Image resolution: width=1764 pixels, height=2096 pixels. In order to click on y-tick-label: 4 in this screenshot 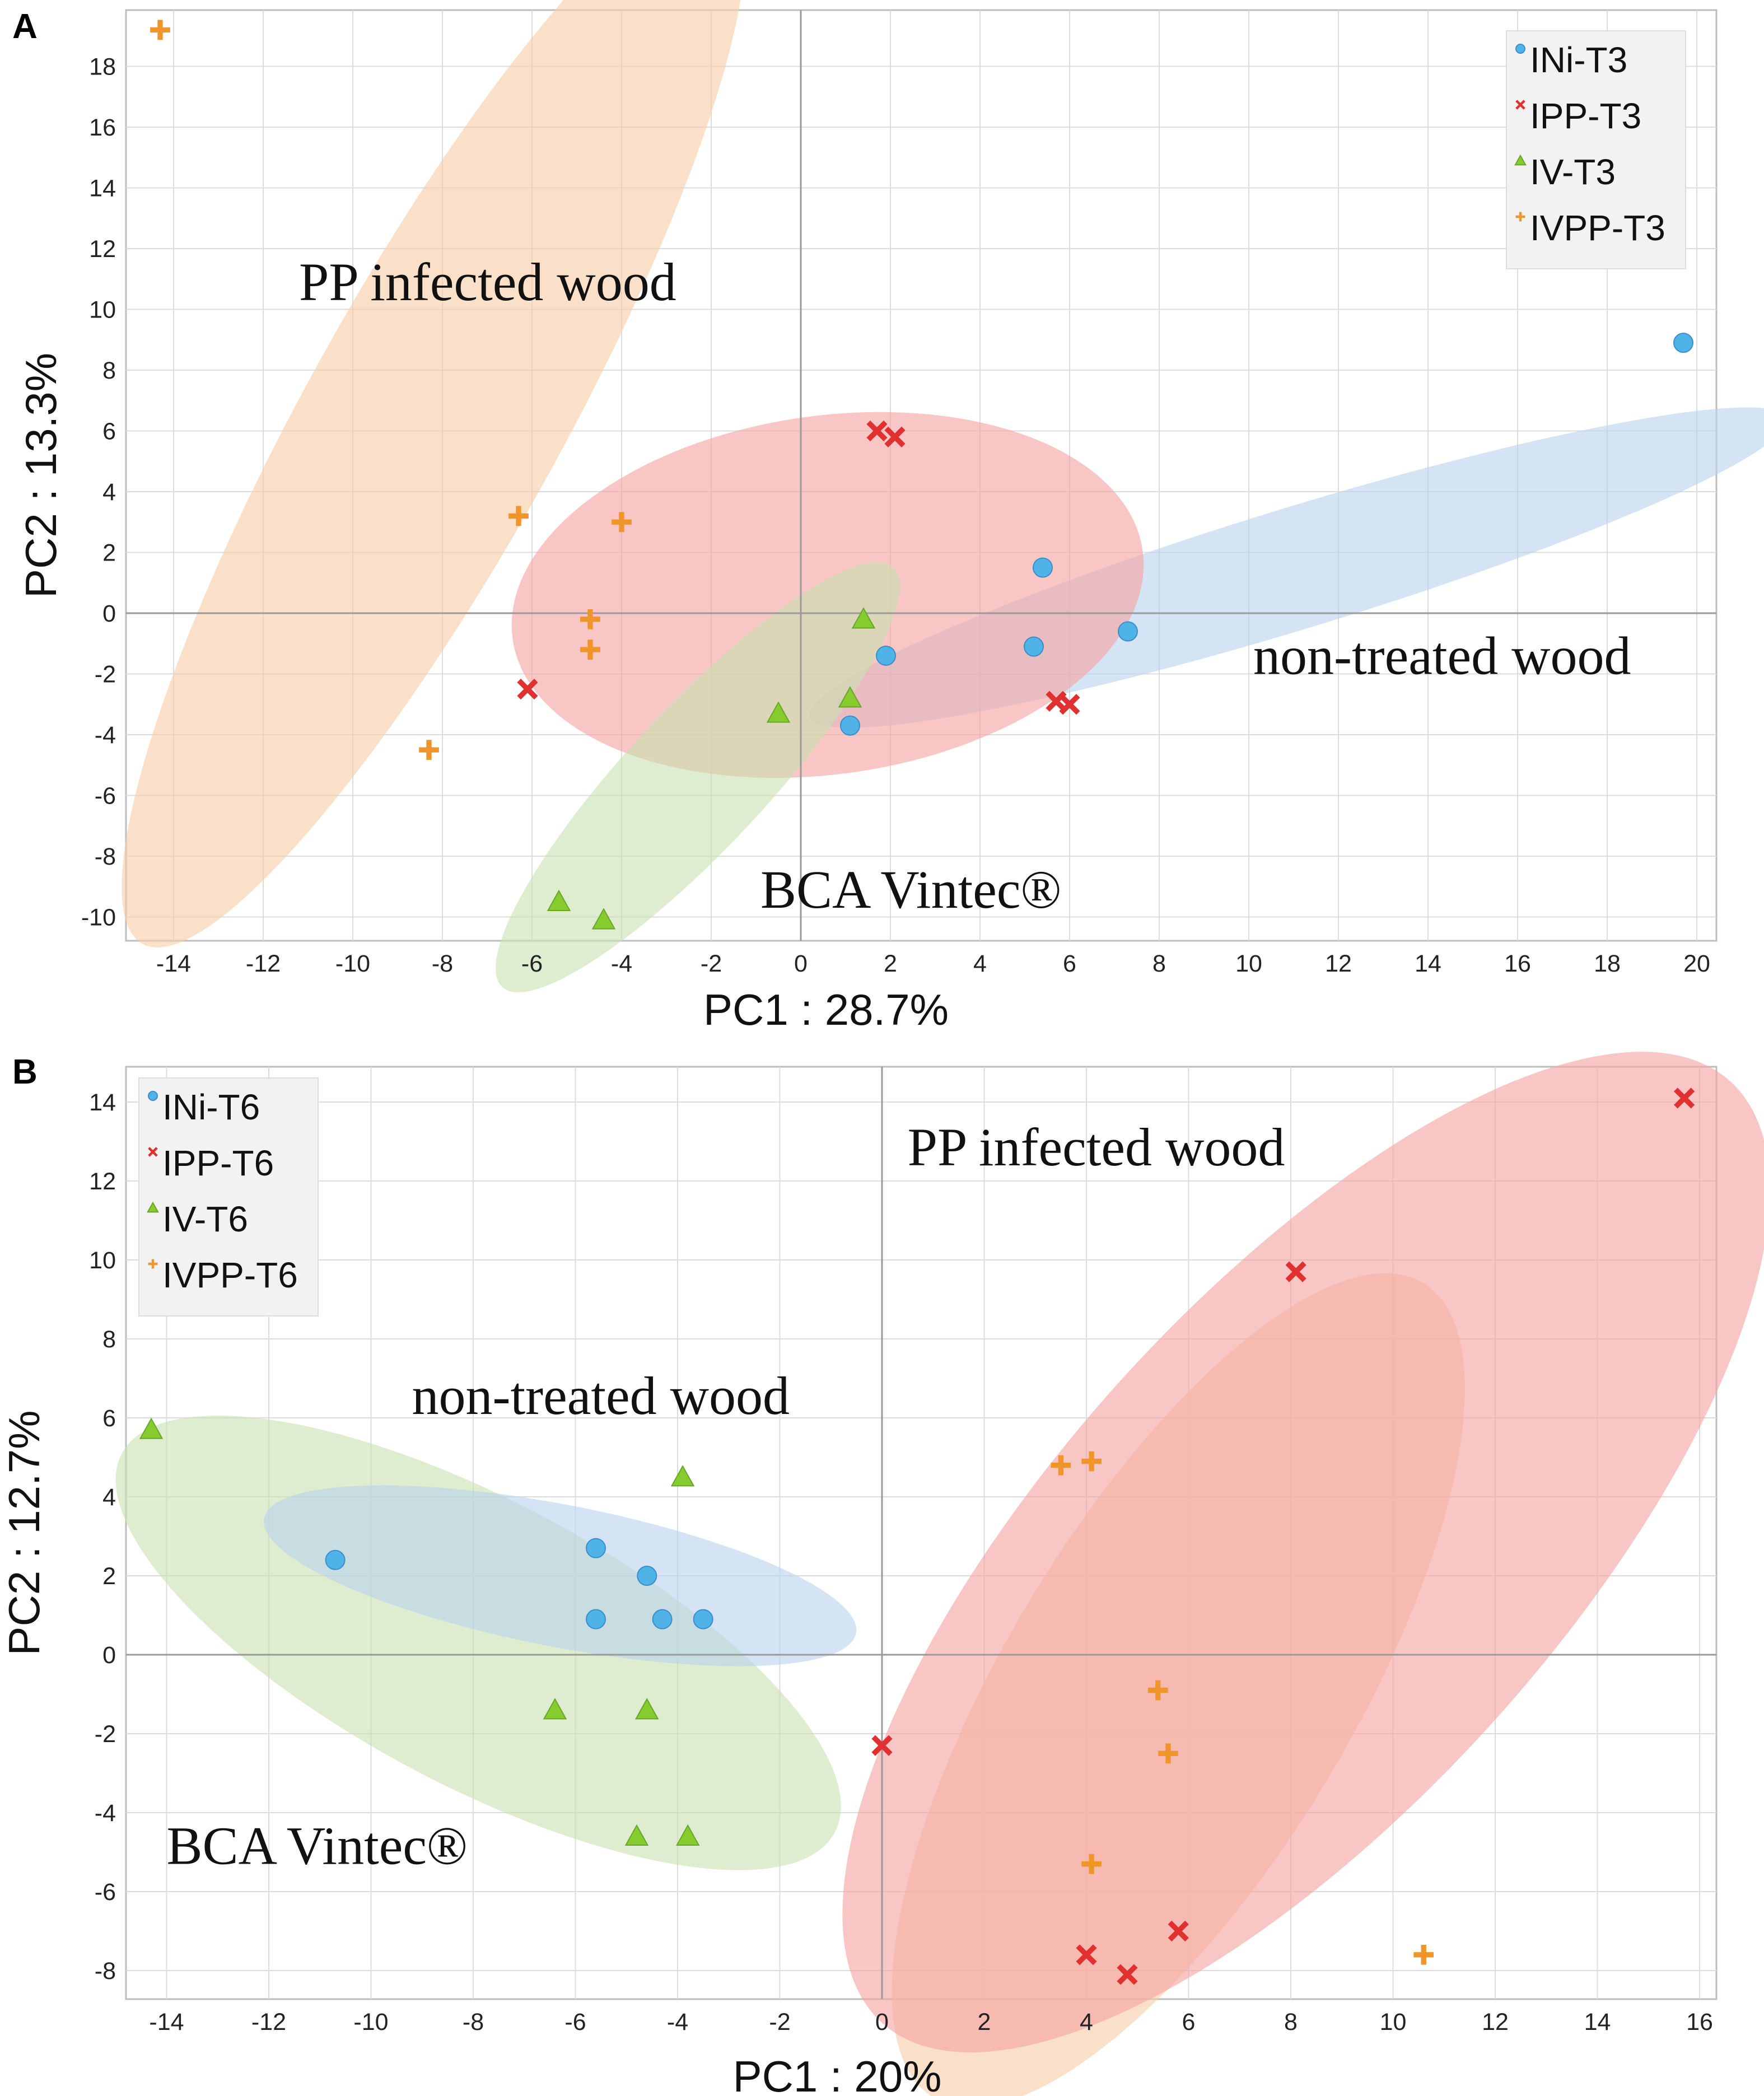, I will do `click(109, 492)`.